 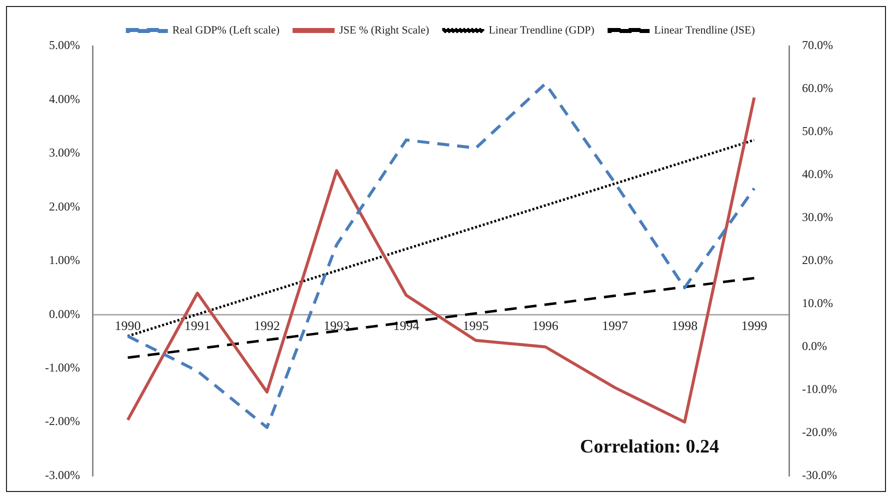 I want to click on x-tick-label: 1993, so click(x=337, y=325).